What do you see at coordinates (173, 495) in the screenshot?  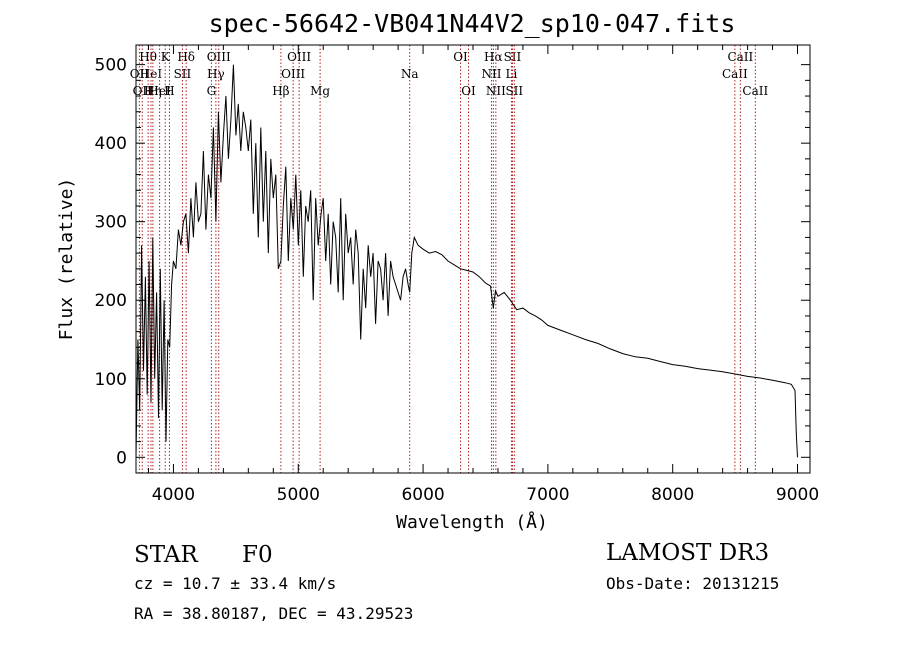 I see `x-tick-label-0: 4000` at bounding box center [173, 495].